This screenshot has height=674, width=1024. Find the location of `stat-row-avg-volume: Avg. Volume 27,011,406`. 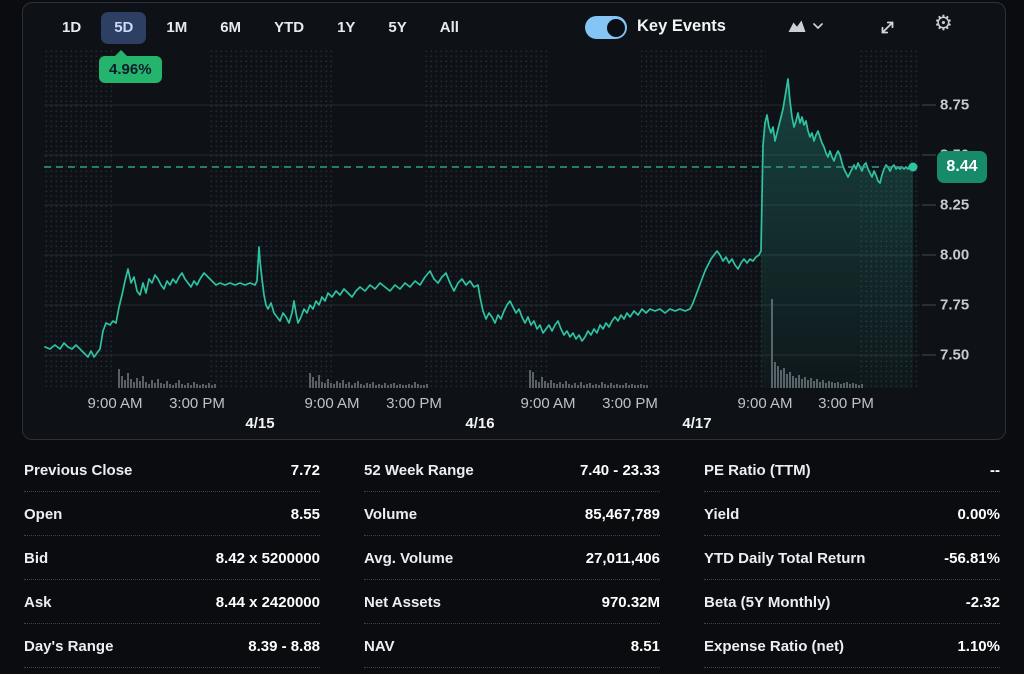

stat-row-avg-volume: Avg. Volume 27,011,406 is located at coordinates (512, 558).